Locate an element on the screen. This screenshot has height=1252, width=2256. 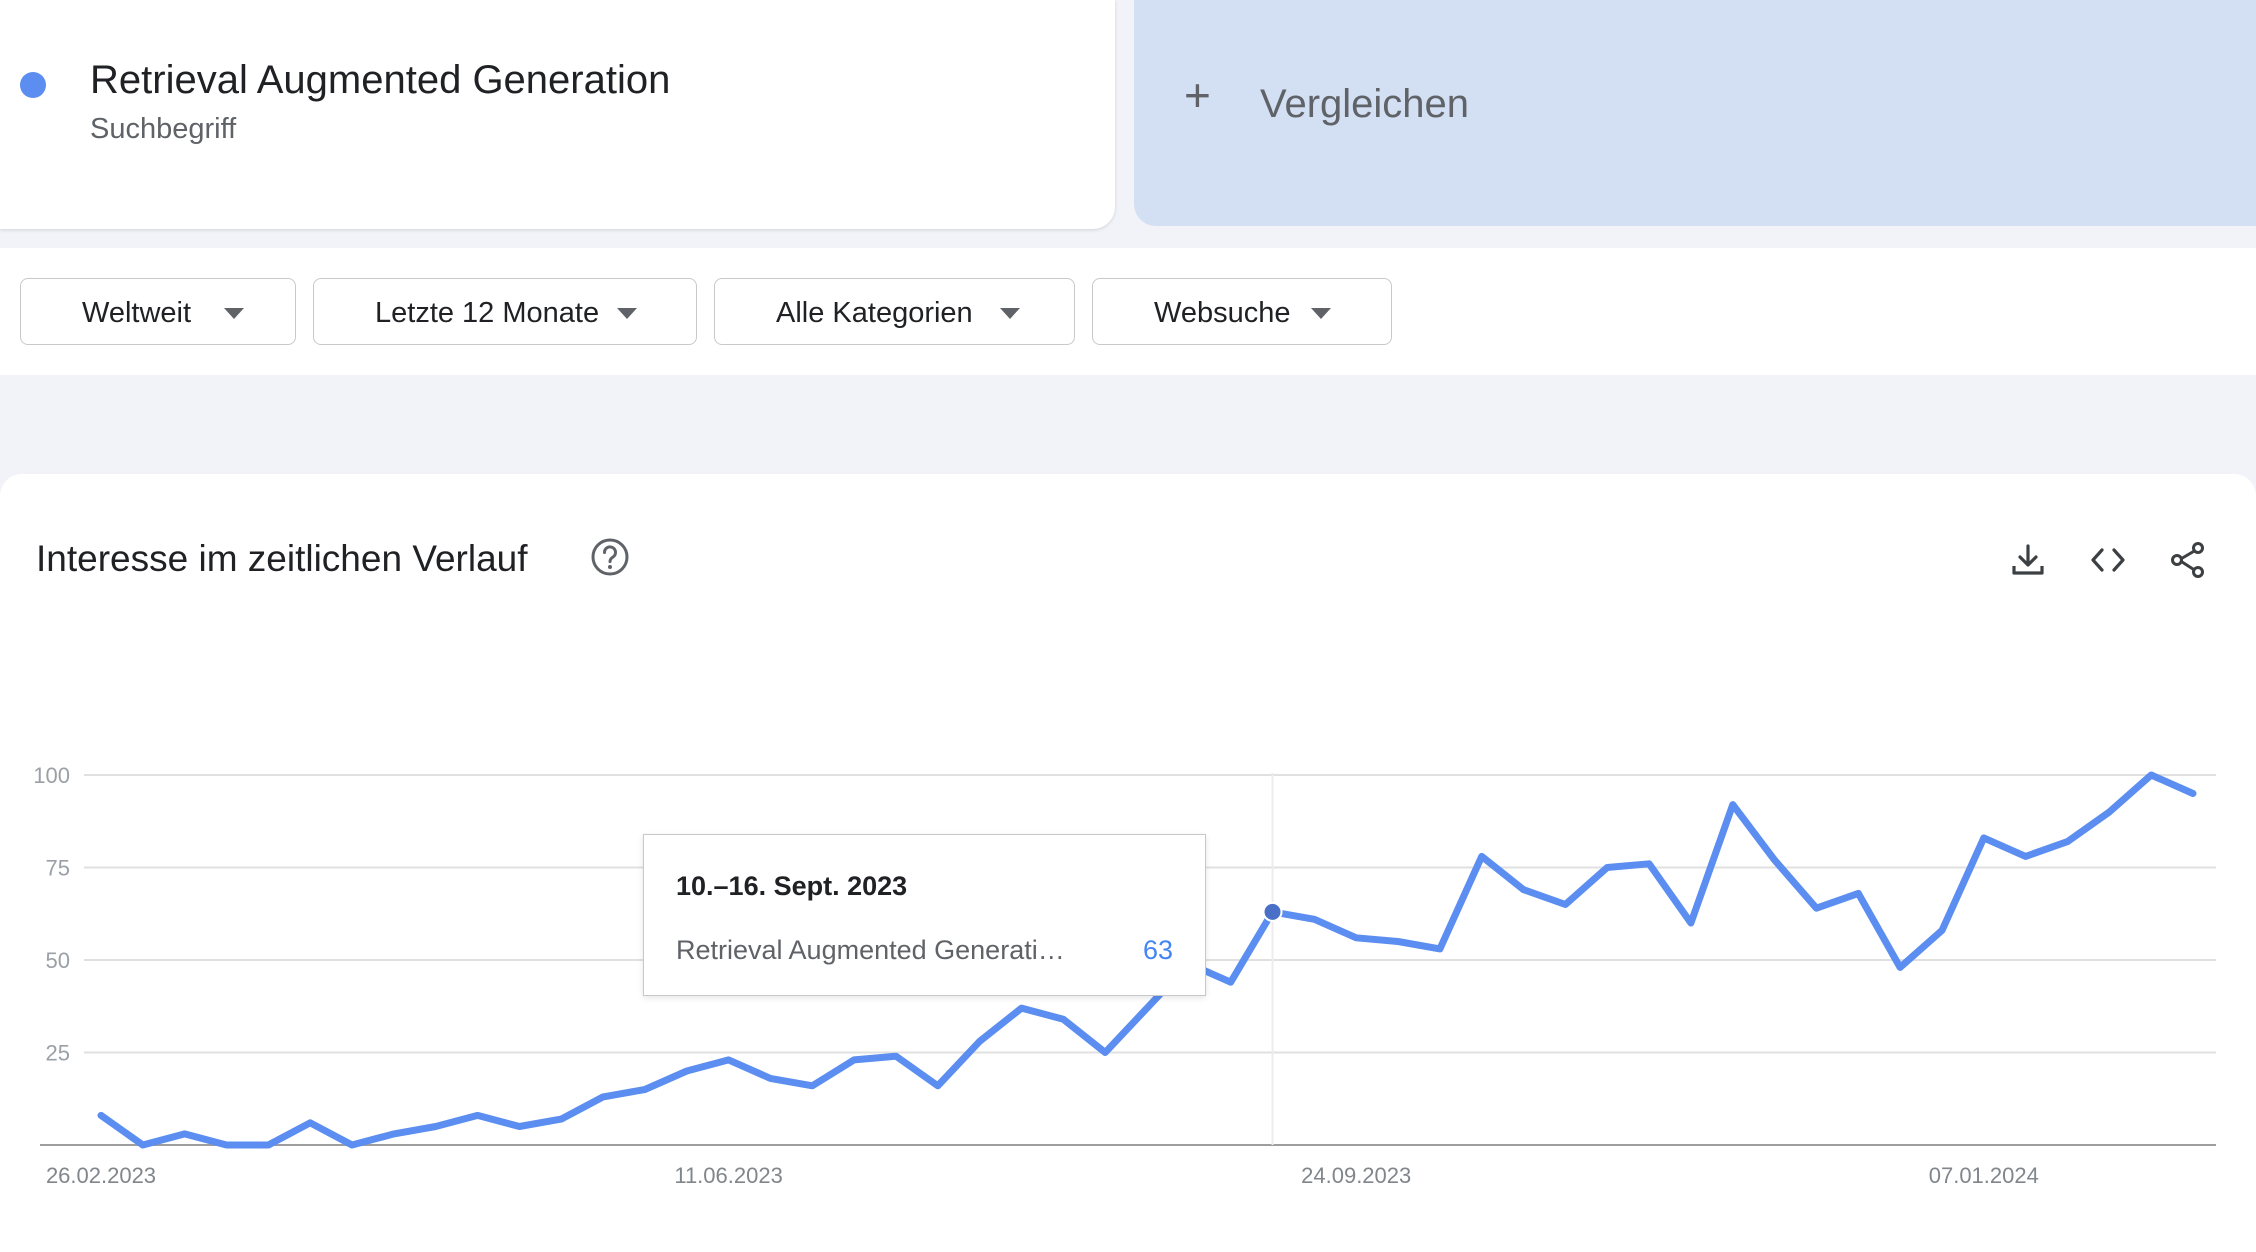
x-tick-label: 24.09.2023 is located at coordinates (1356, 1175).